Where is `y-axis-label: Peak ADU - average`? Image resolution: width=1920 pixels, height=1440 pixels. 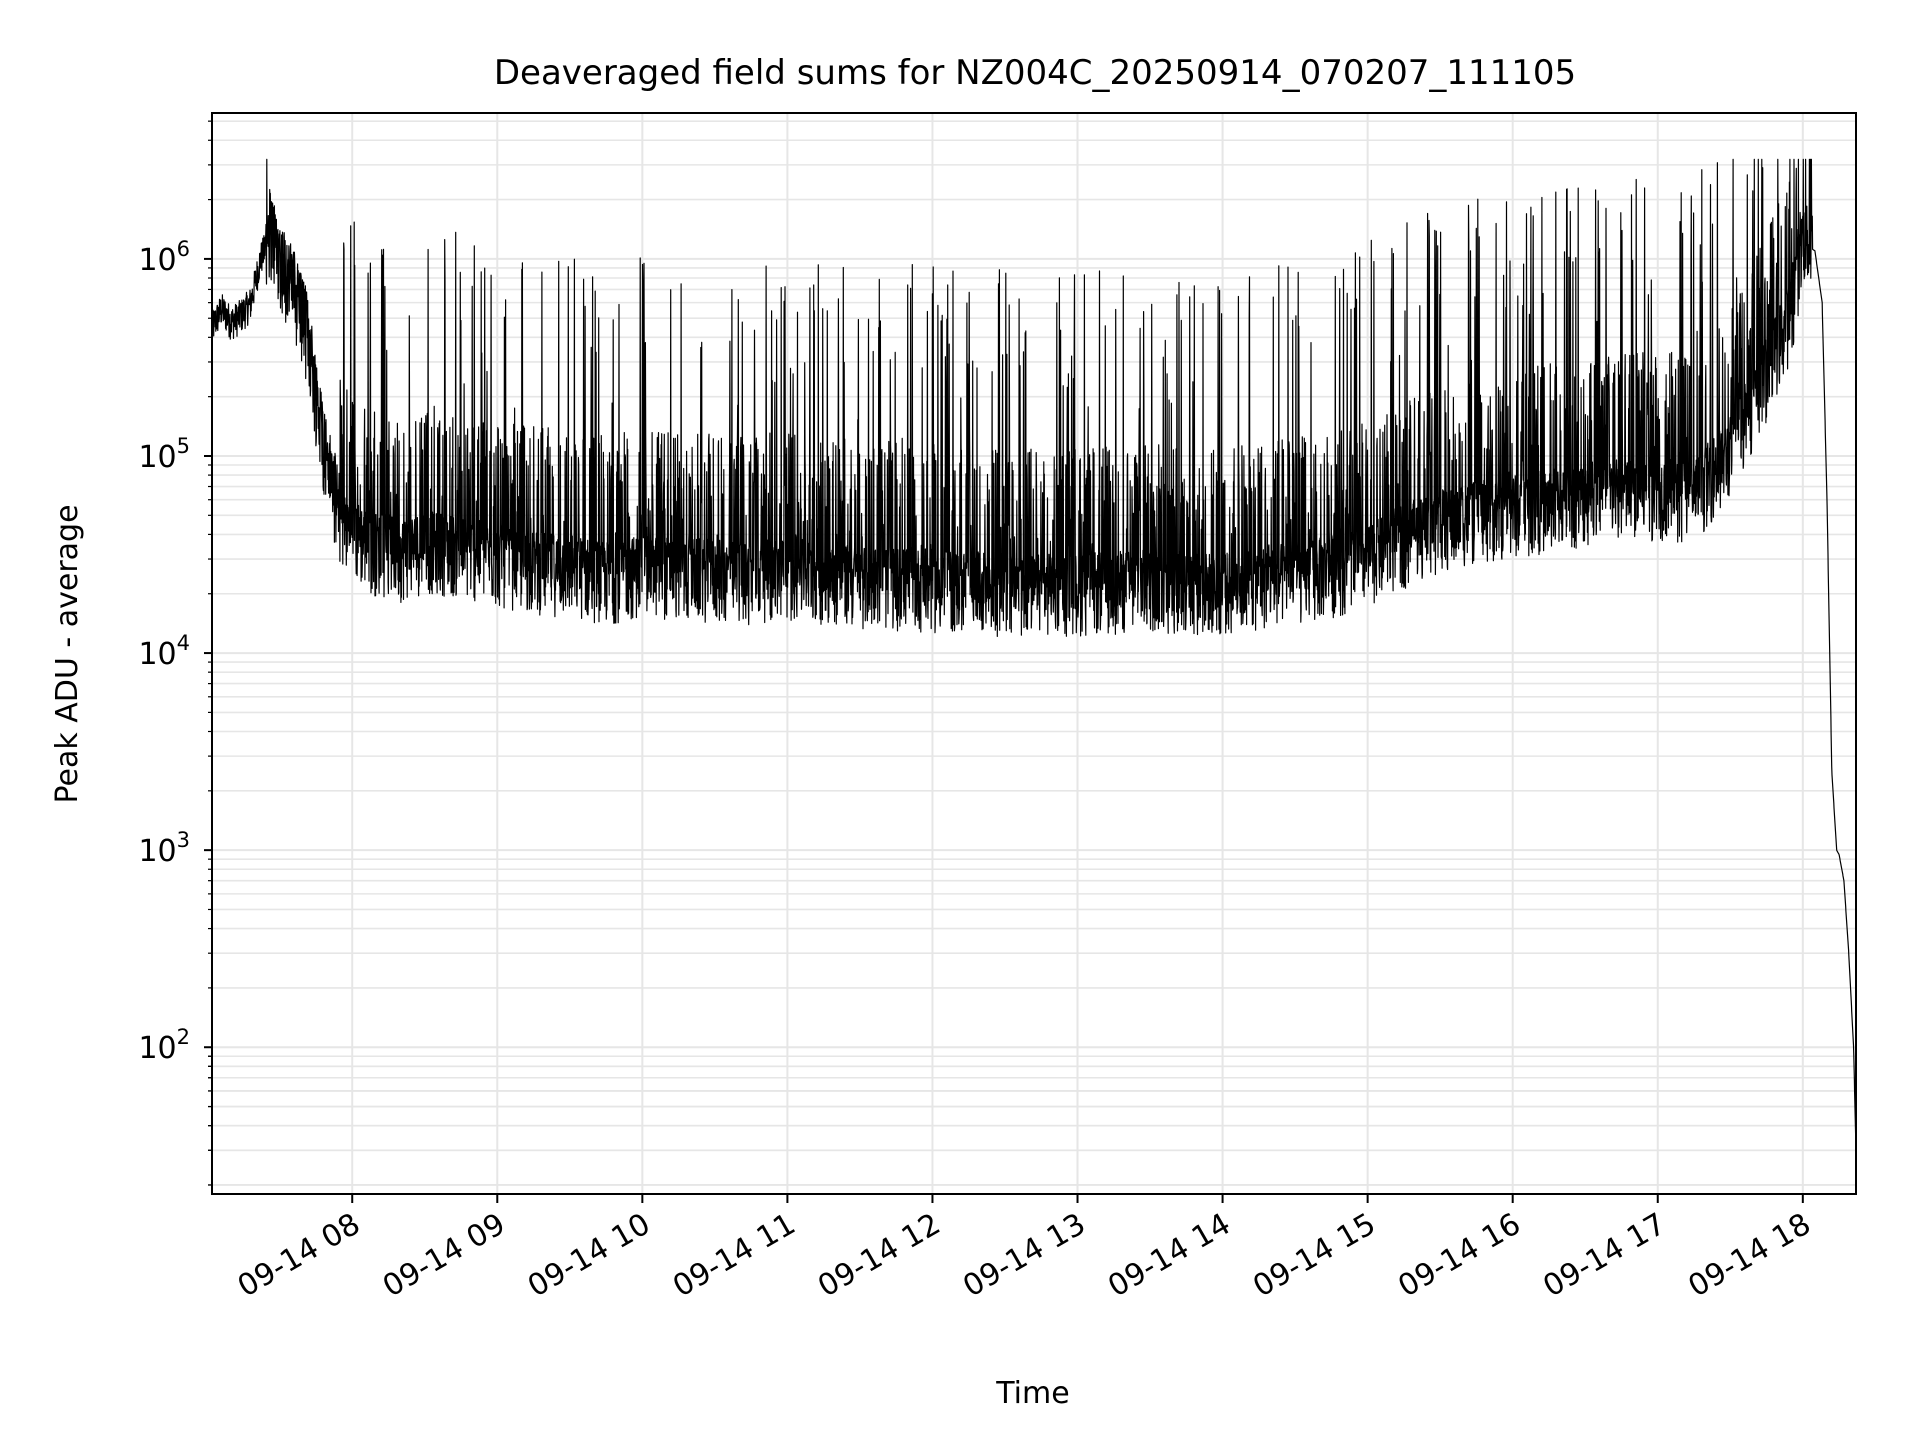
y-axis-label: Peak ADU - average is located at coordinates (67, 653).